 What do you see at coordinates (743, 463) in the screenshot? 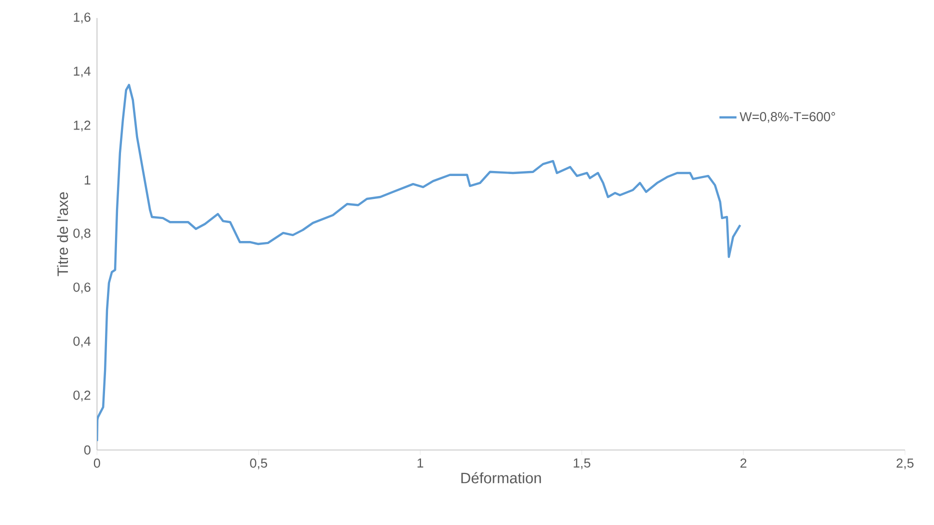
I see `x-tick-label: 2` at bounding box center [743, 463].